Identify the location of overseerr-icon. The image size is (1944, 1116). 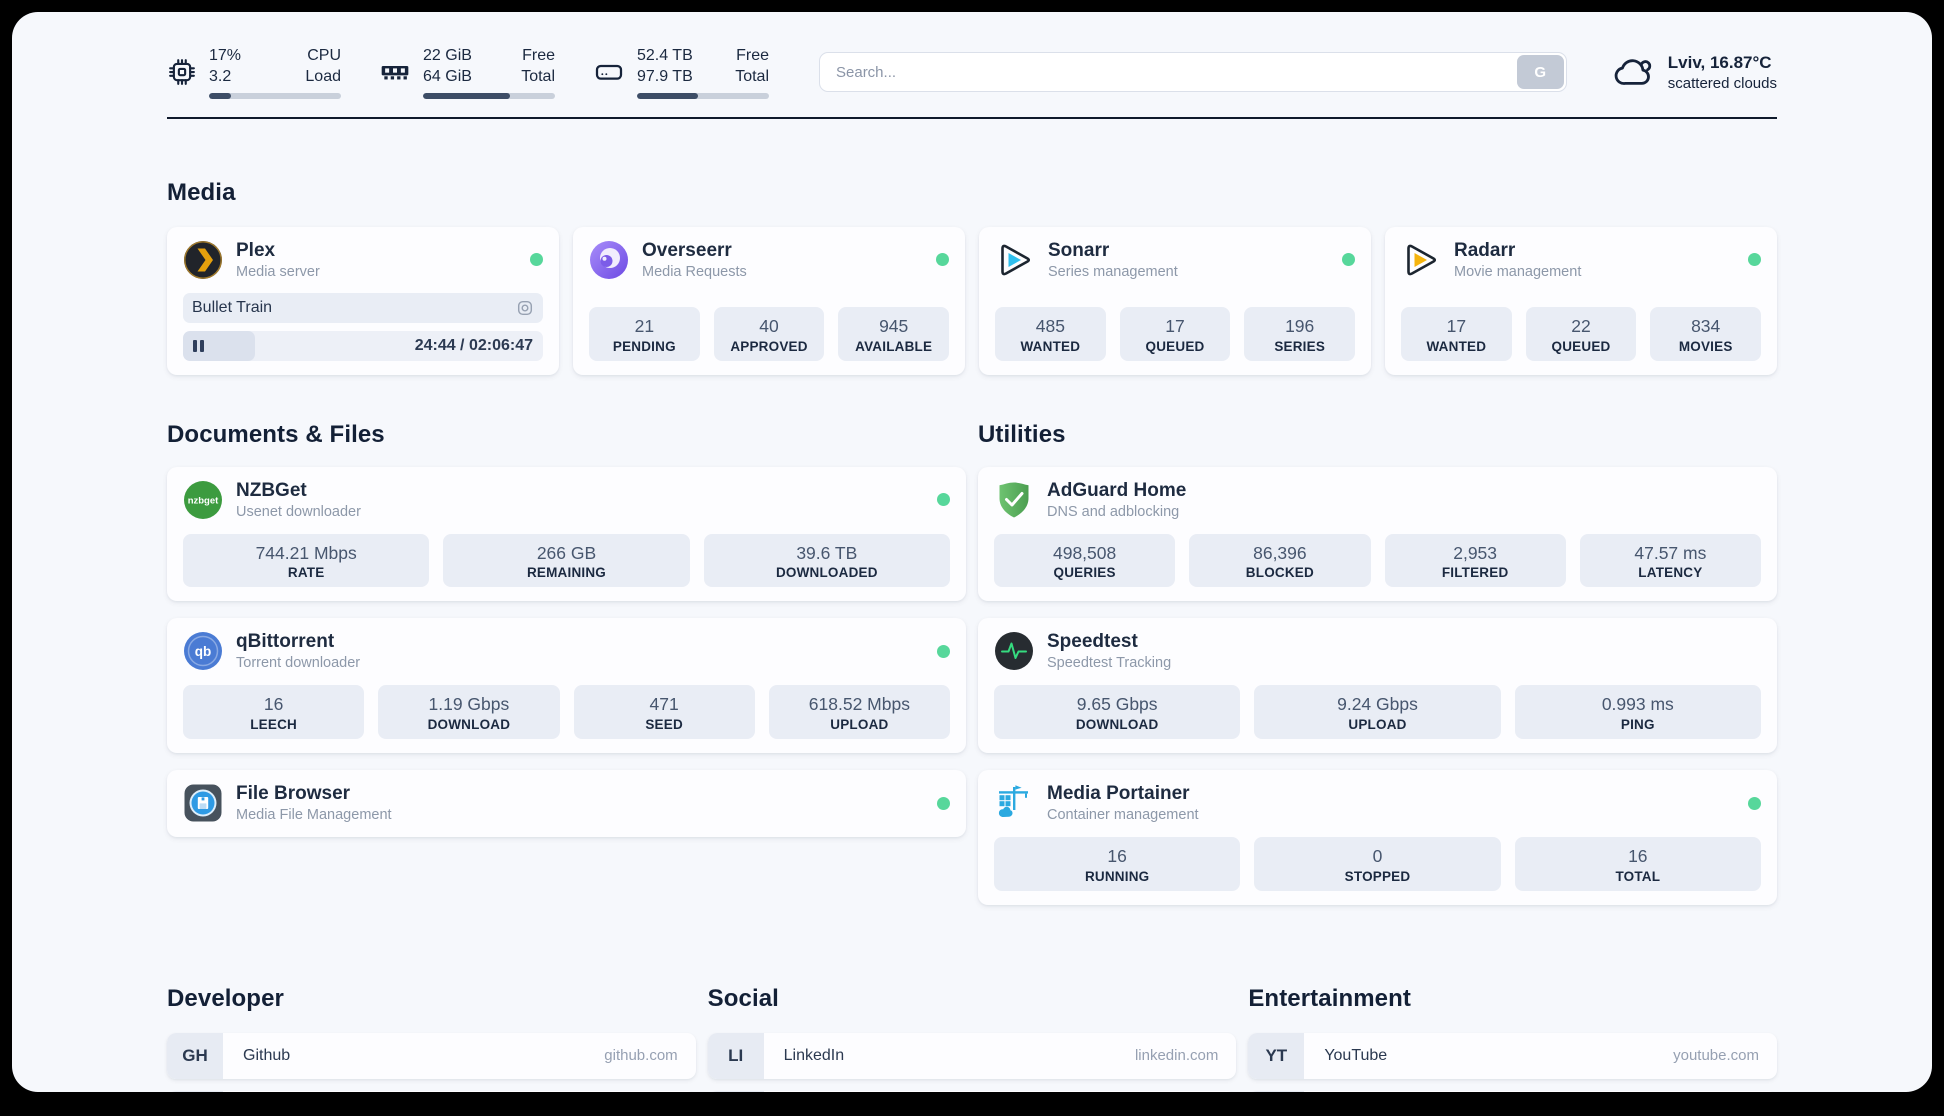
(609, 259).